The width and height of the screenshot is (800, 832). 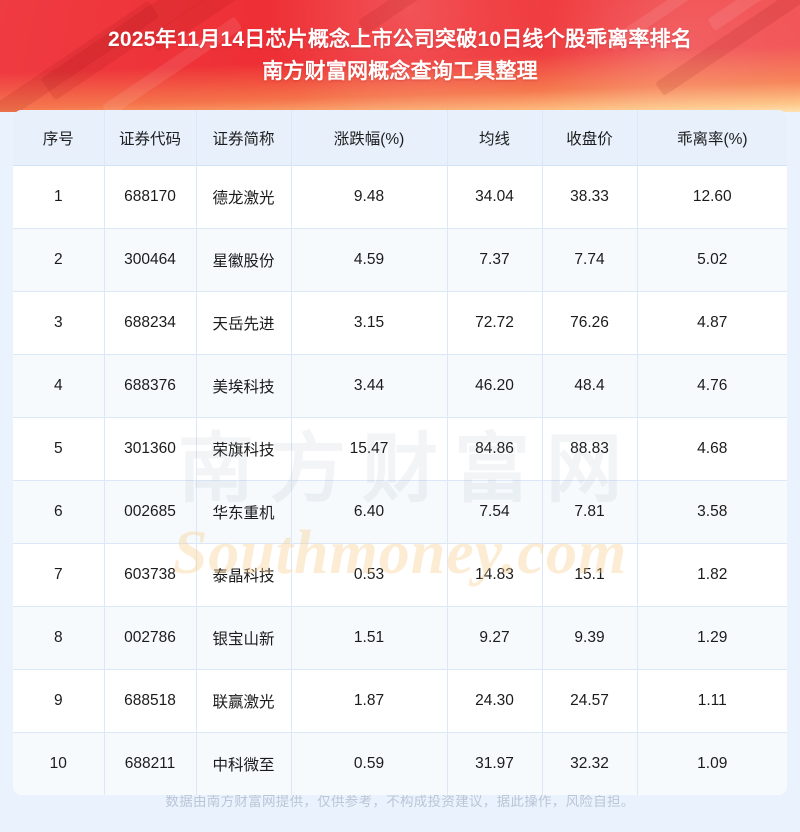 I want to click on table-cell-change: 3.44, so click(x=369, y=386).